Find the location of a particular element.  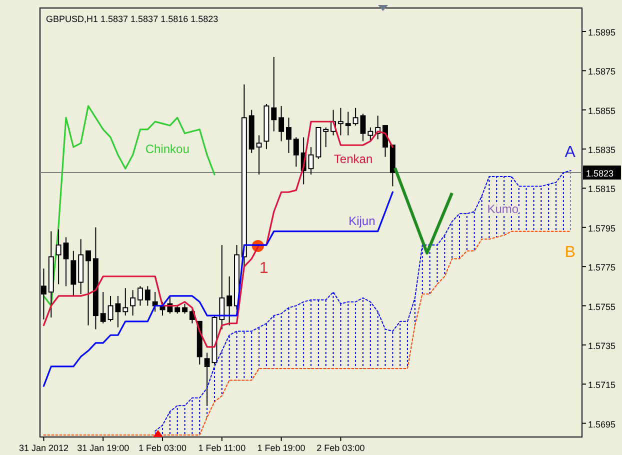

y-tick-label: 1.5755 is located at coordinates (602, 307).